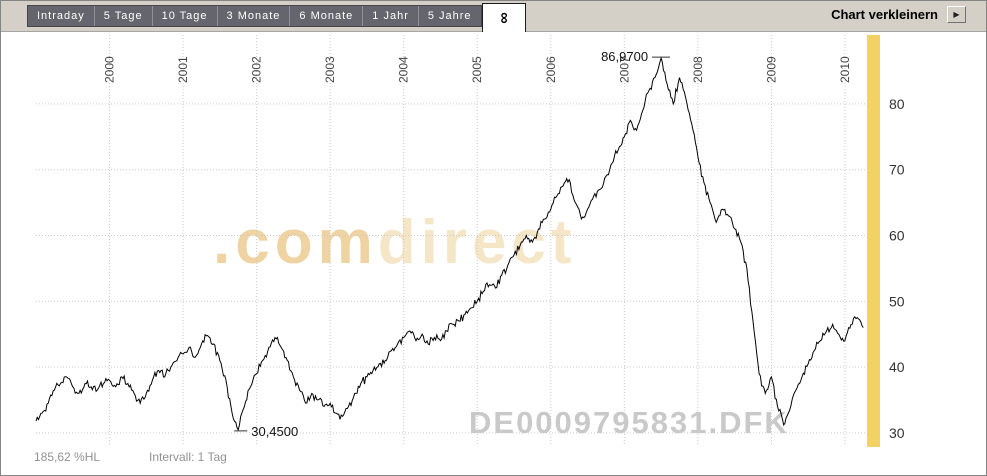 The image size is (987, 476). What do you see at coordinates (449, 16) in the screenshot?
I see `tab-5-jahre: 5 Jahre` at bounding box center [449, 16].